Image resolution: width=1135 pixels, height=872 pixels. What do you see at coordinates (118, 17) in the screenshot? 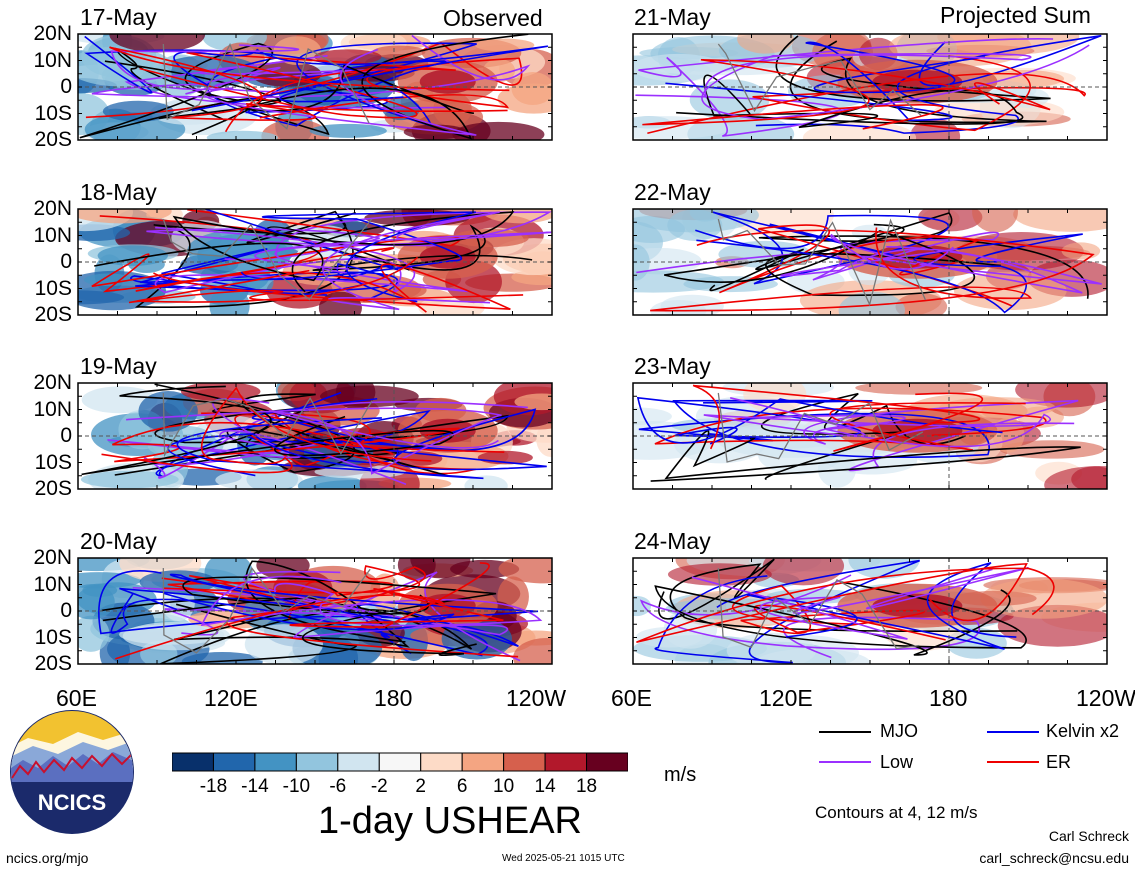
I see `panel-date-1: 17-May` at bounding box center [118, 17].